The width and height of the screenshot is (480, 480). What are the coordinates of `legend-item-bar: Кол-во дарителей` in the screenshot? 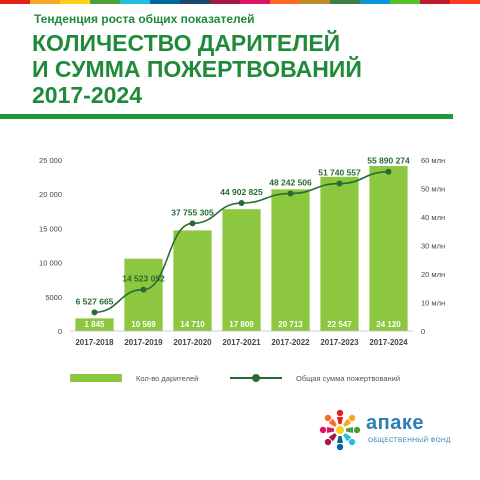 It's located at (134, 378).